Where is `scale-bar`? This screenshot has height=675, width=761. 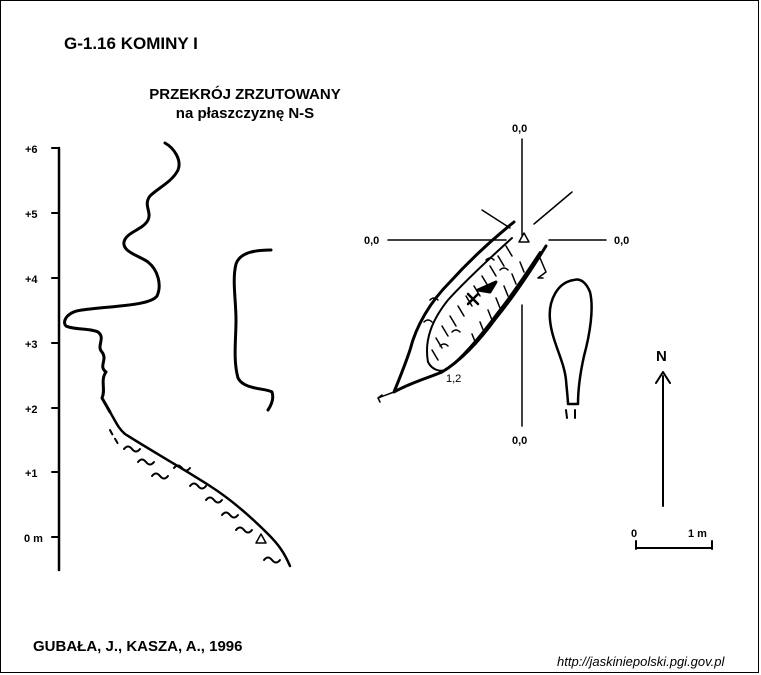
scale-bar is located at coordinates (674, 545).